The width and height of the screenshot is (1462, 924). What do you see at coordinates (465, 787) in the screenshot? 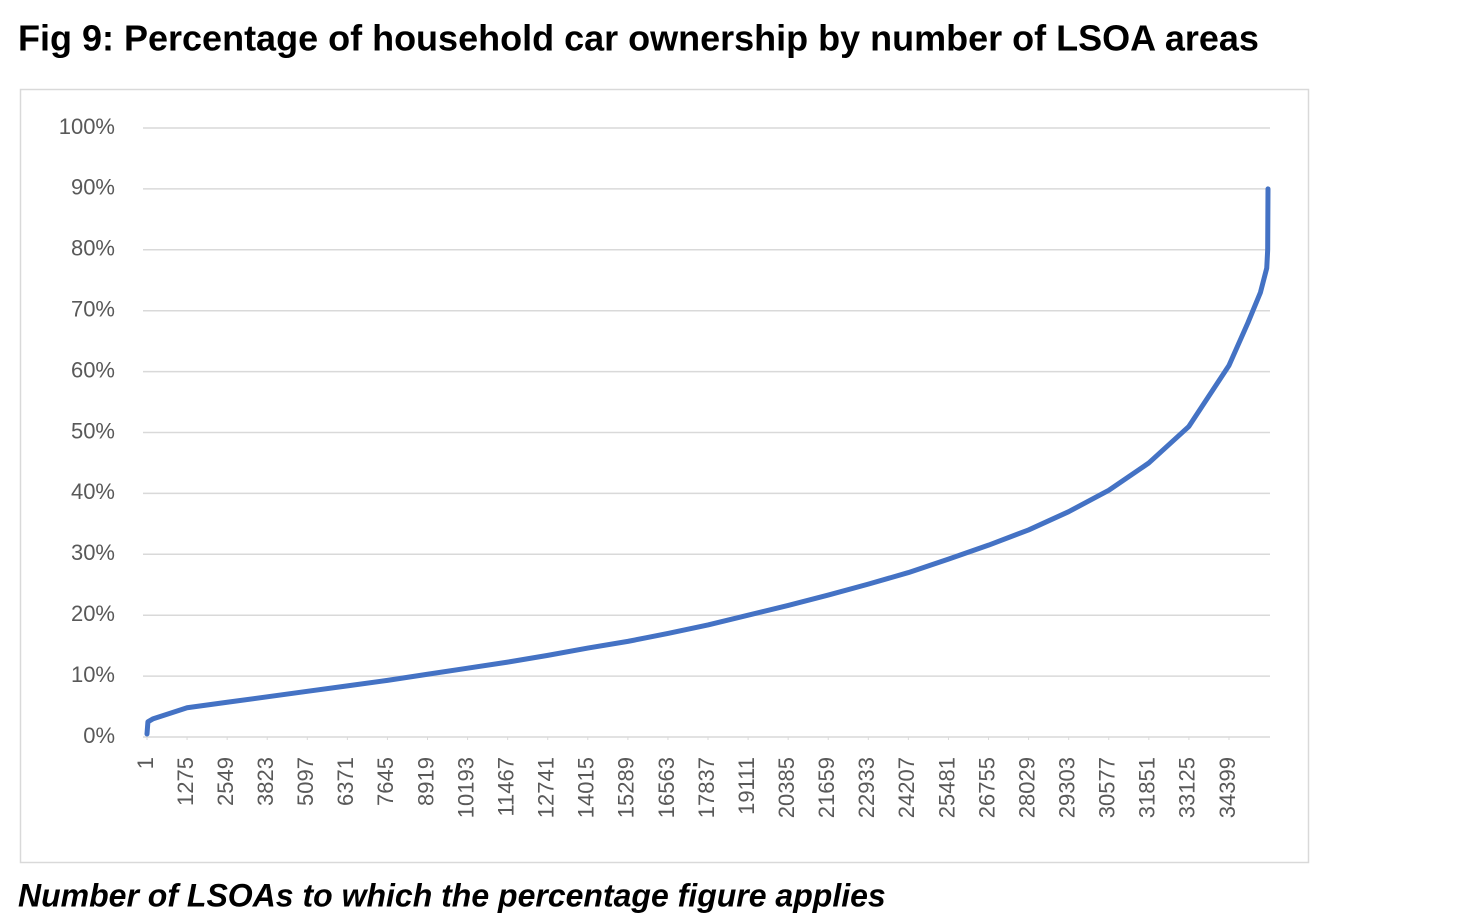
I see `x-tick-label: 10193` at bounding box center [465, 787].